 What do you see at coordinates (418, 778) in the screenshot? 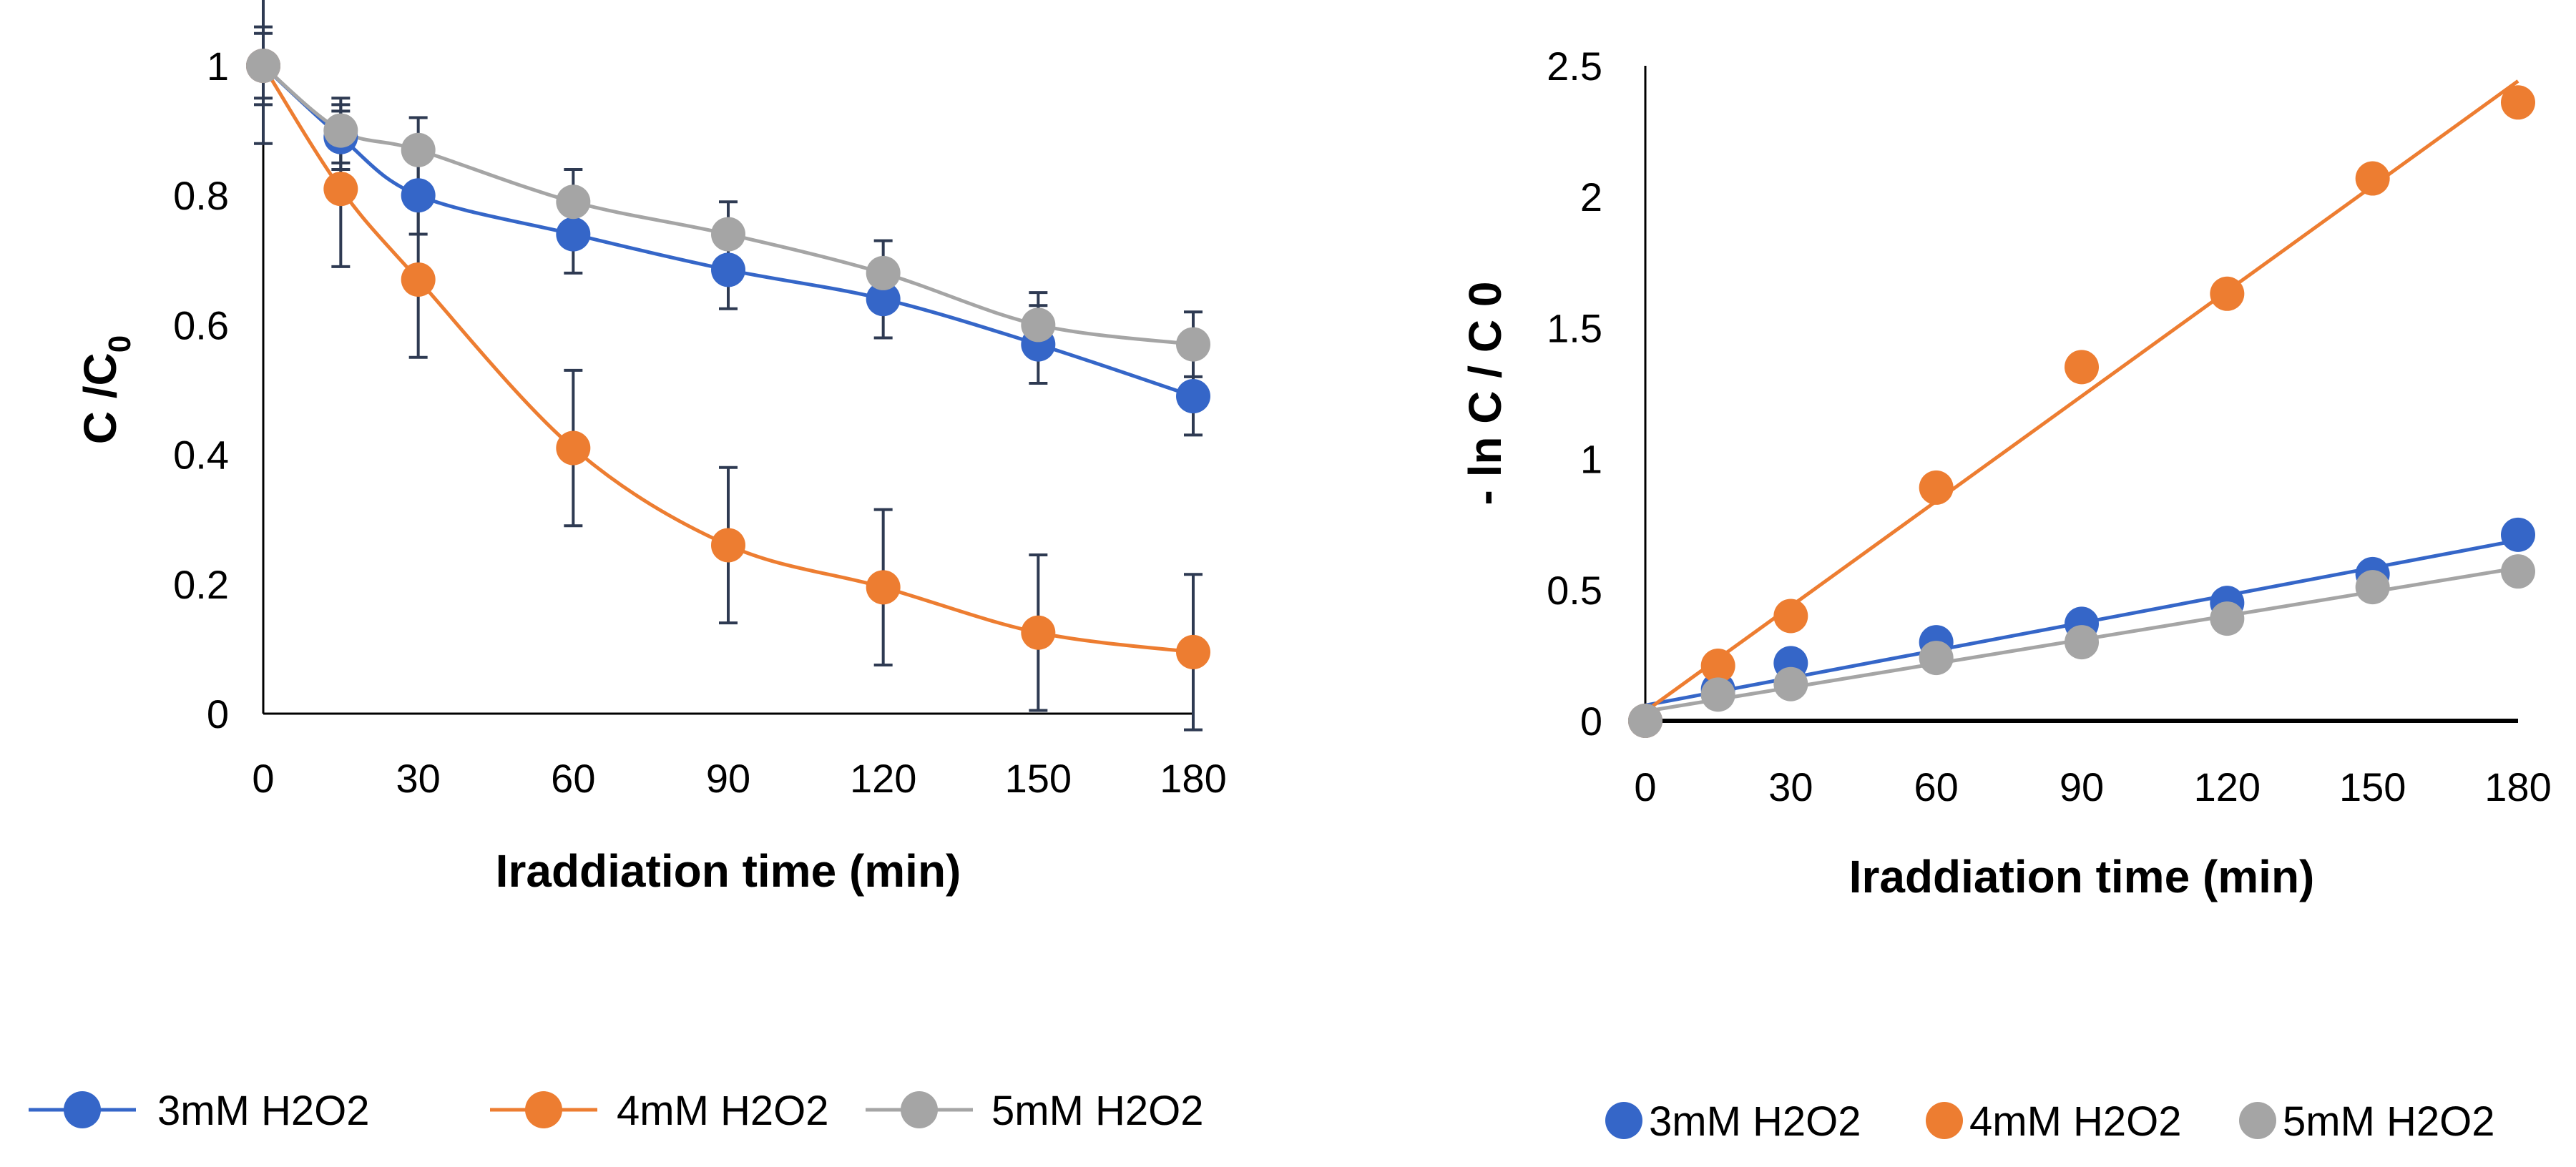
I see `left-x-tick-label: 30` at bounding box center [418, 778].